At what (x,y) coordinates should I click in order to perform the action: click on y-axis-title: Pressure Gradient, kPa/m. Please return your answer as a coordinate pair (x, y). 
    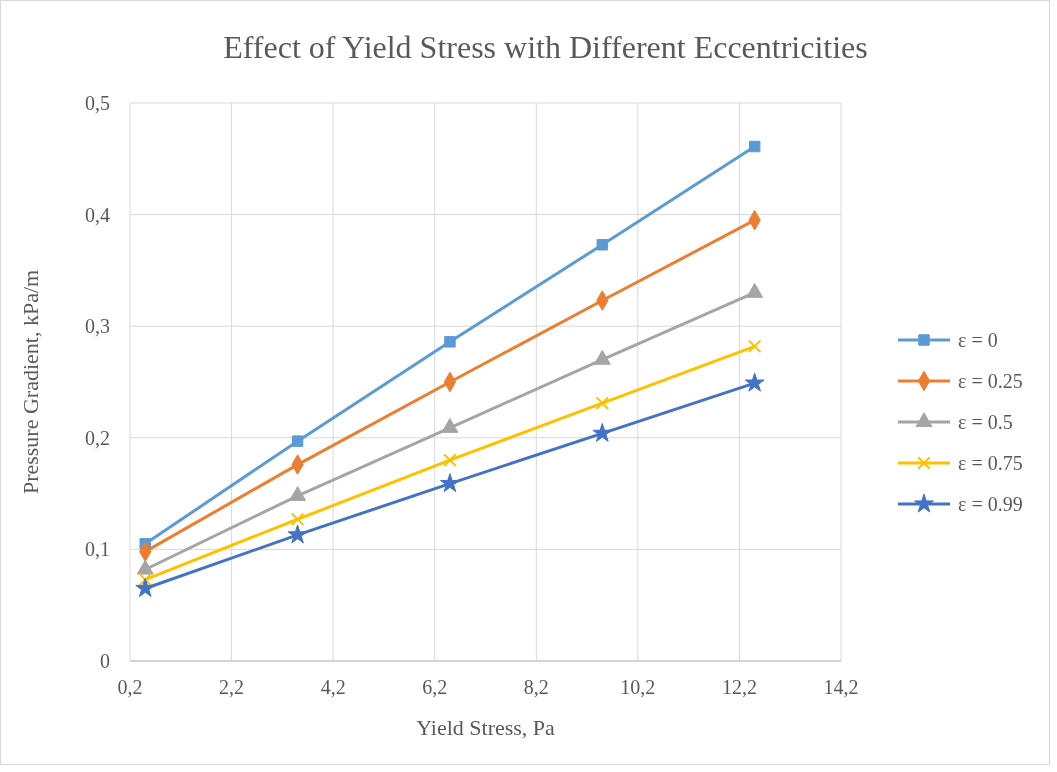
    Looking at the image, I should click on (30, 382).